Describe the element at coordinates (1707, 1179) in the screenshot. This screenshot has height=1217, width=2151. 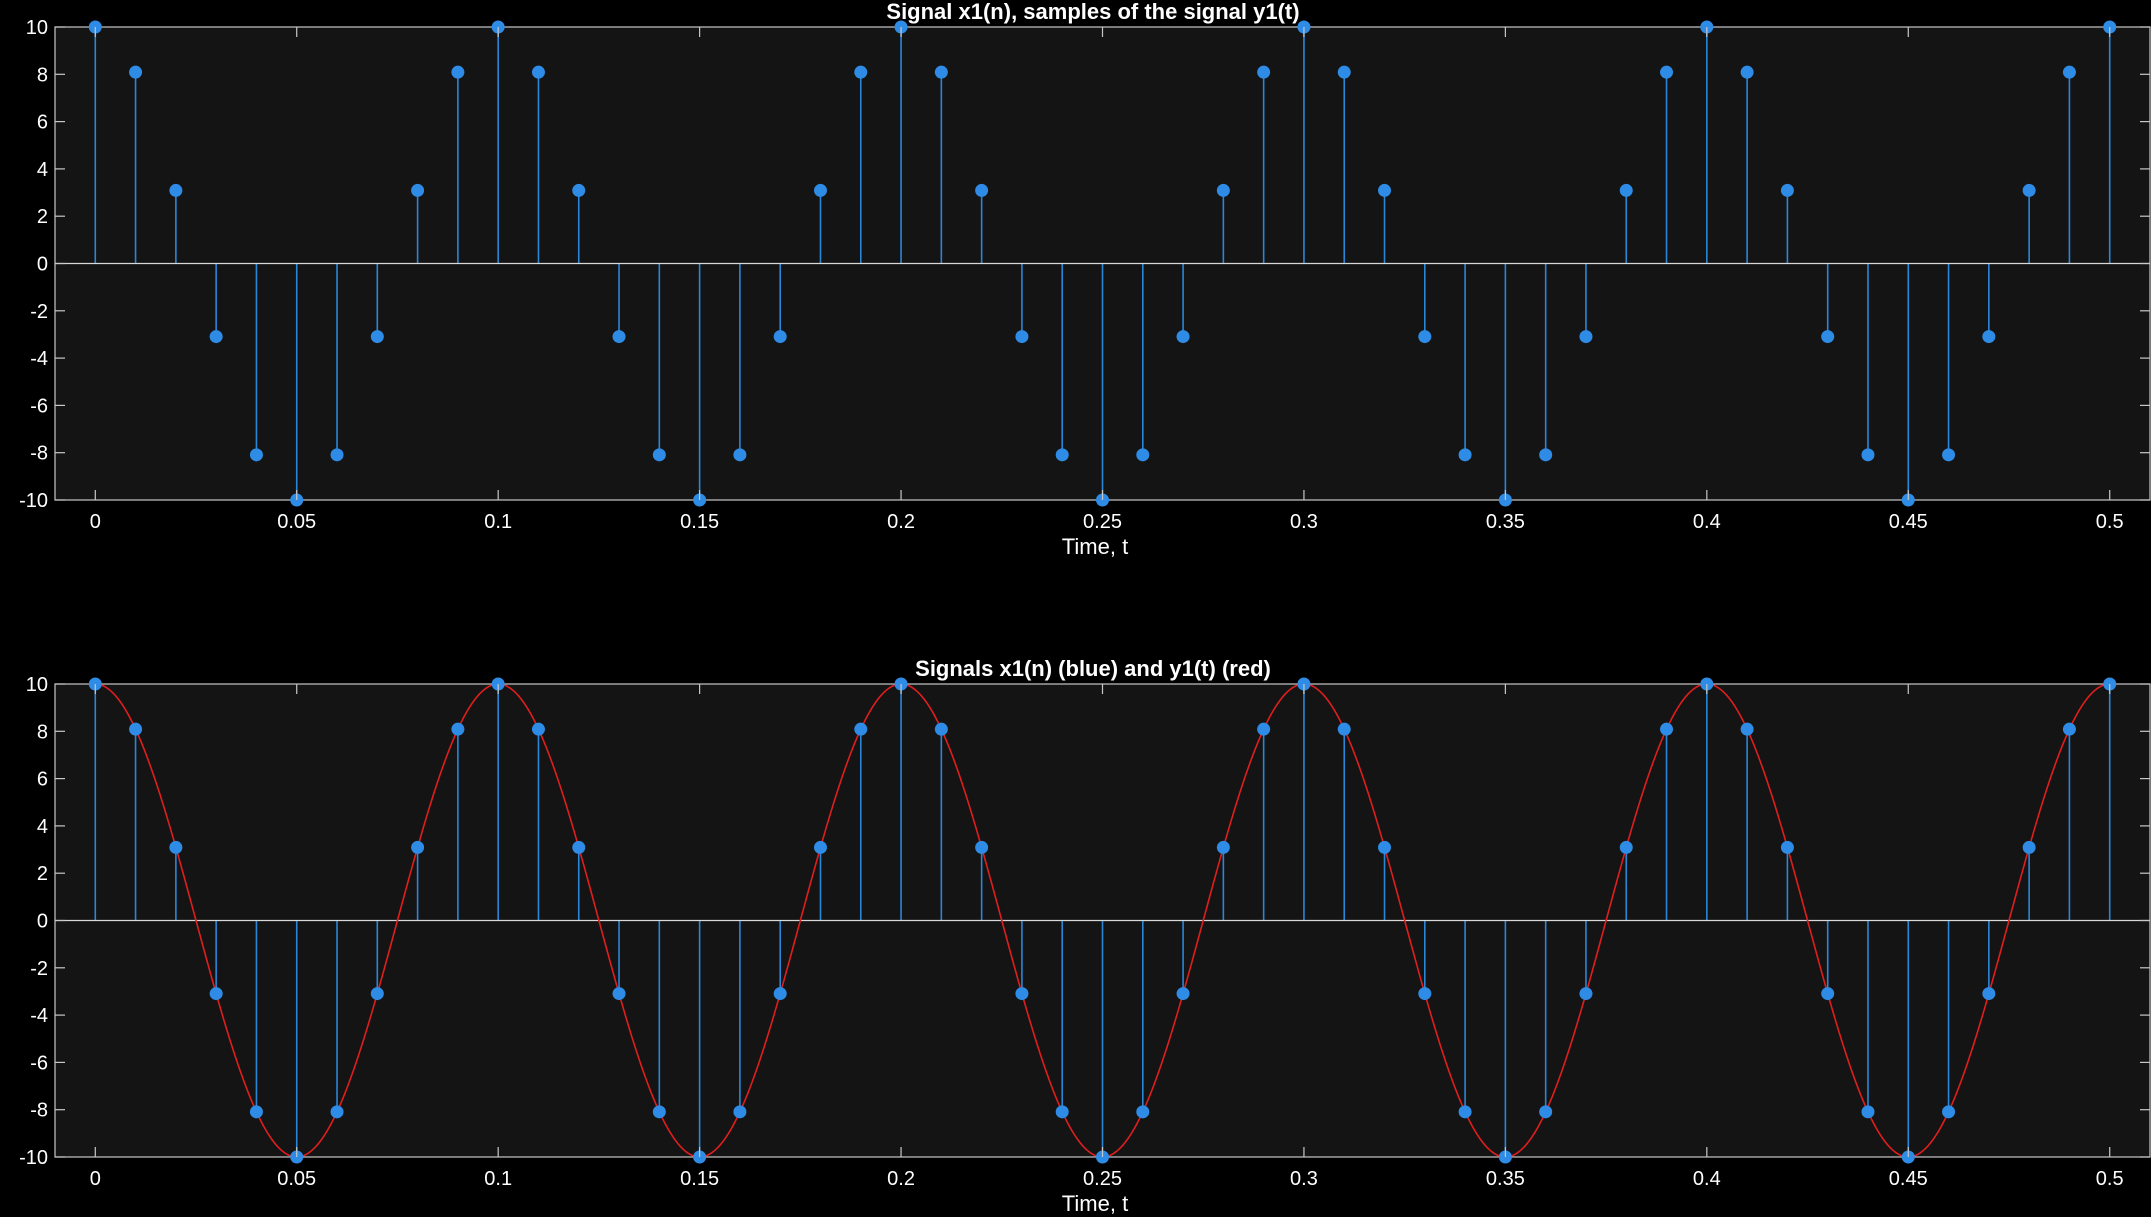
I see `subplot-bottom-xtick-label: 0.4` at that location.